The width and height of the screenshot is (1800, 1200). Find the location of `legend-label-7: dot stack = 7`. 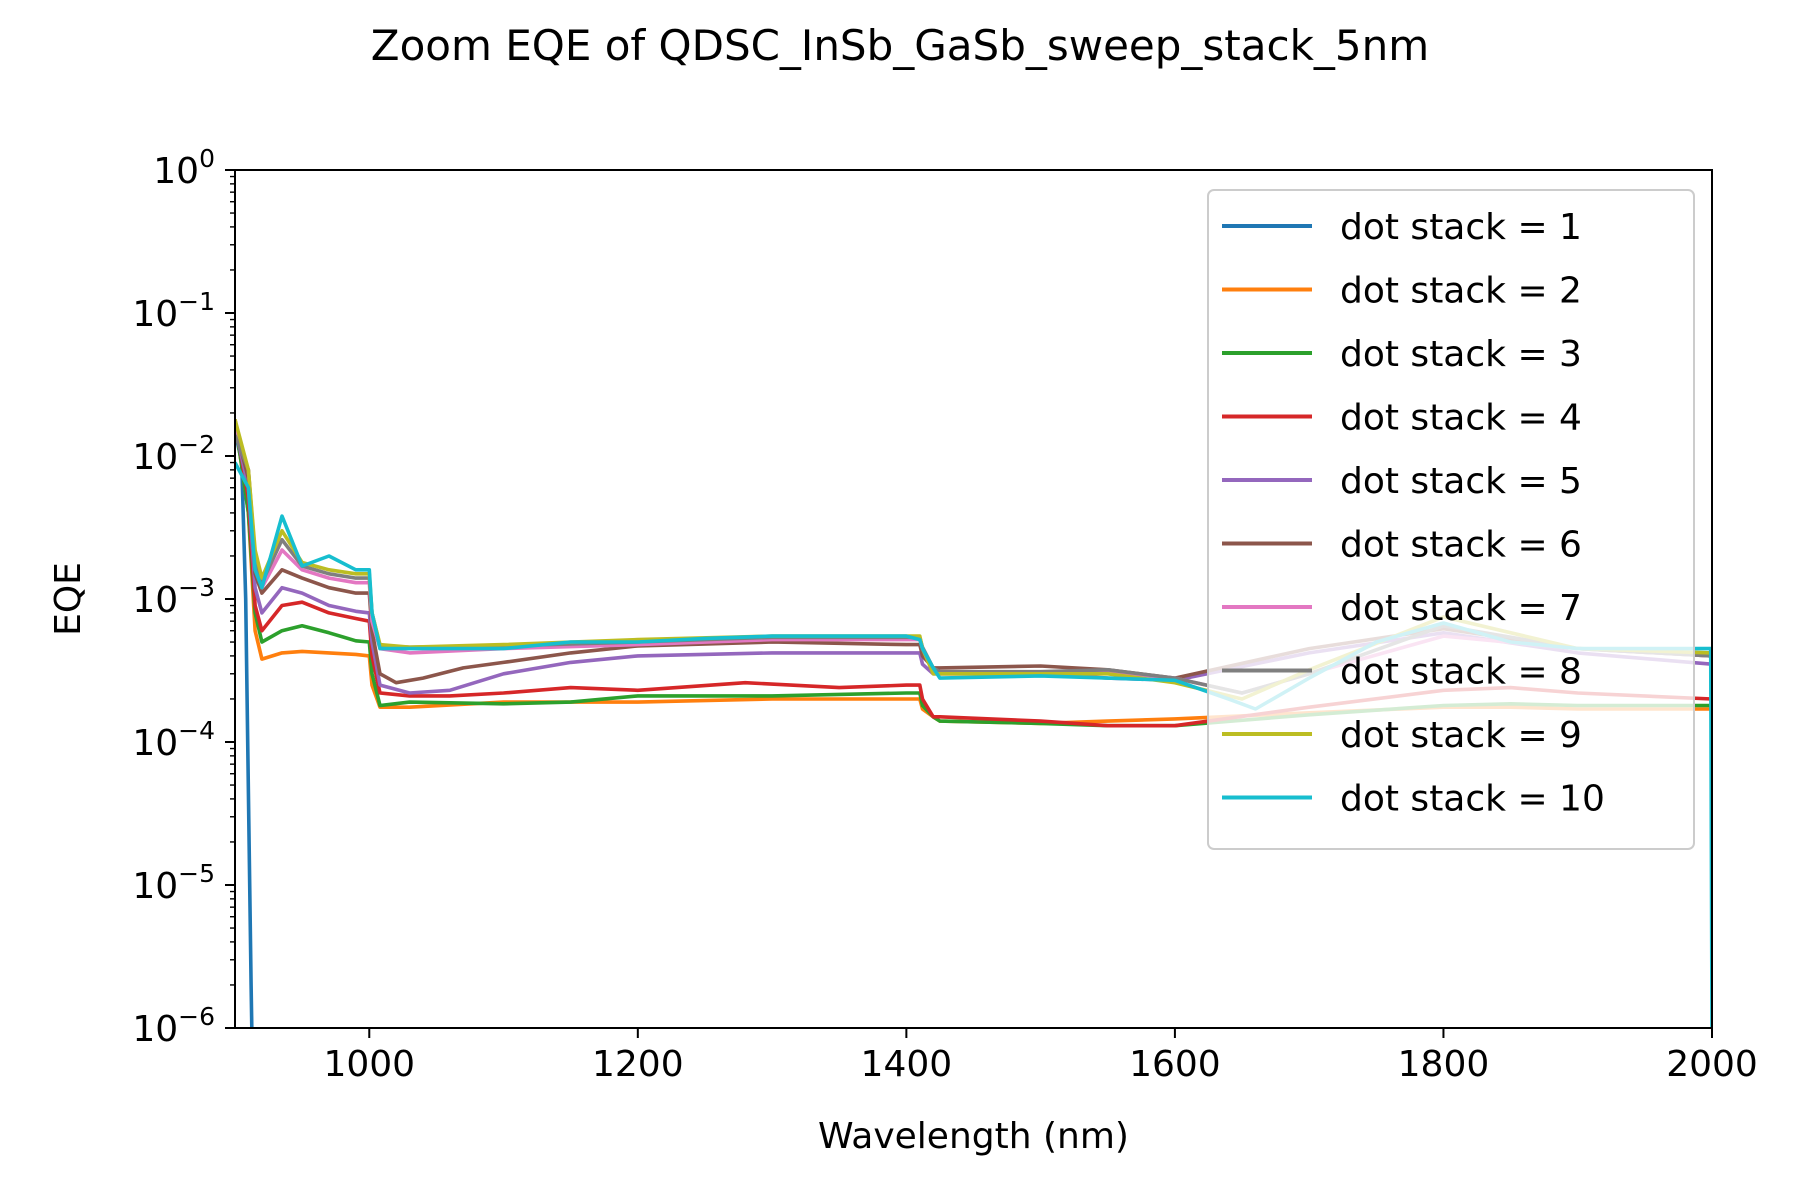

legend-label-7: dot stack = 7 is located at coordinates (1461, 608).